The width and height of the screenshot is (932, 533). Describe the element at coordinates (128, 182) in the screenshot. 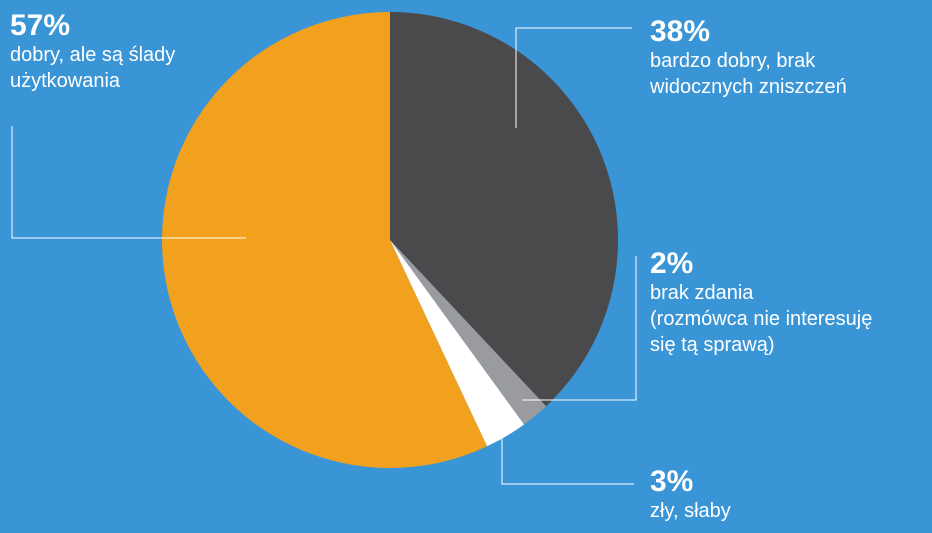

I see `leader-line-good` at that location.